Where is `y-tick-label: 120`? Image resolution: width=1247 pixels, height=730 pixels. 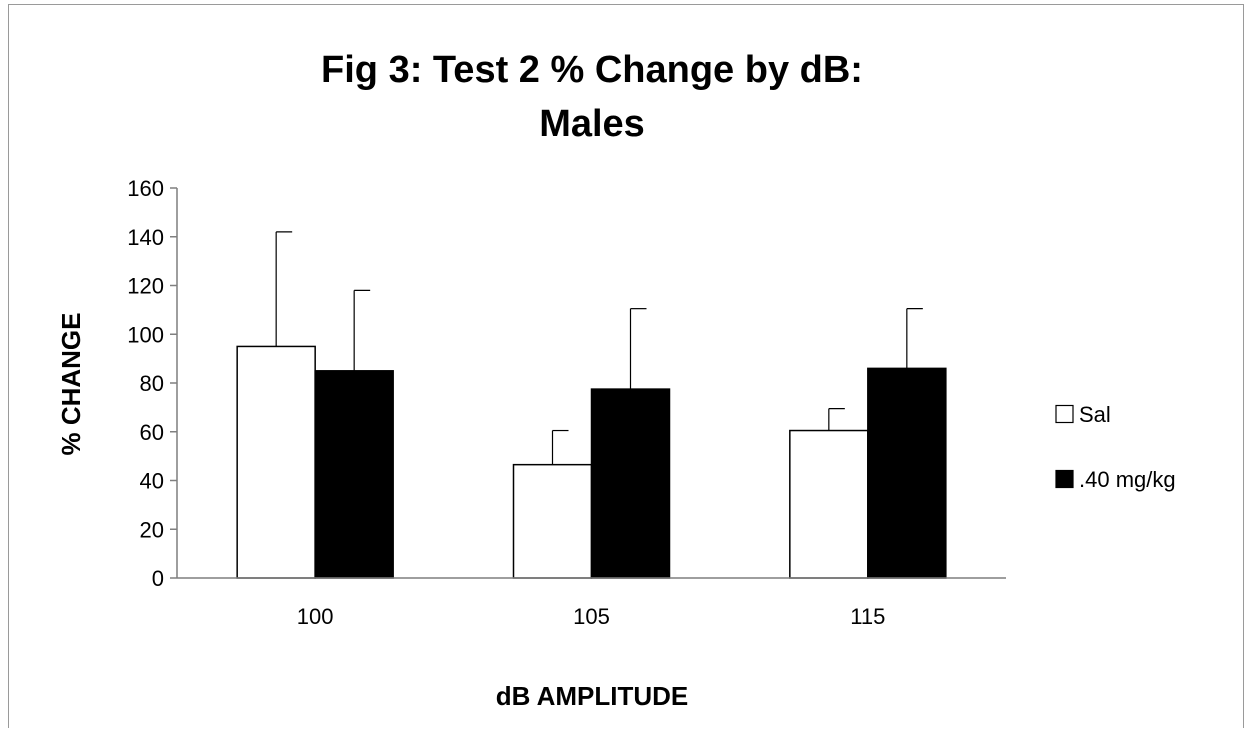
y-tick-label: 120 is located at coordinates (145, 286).